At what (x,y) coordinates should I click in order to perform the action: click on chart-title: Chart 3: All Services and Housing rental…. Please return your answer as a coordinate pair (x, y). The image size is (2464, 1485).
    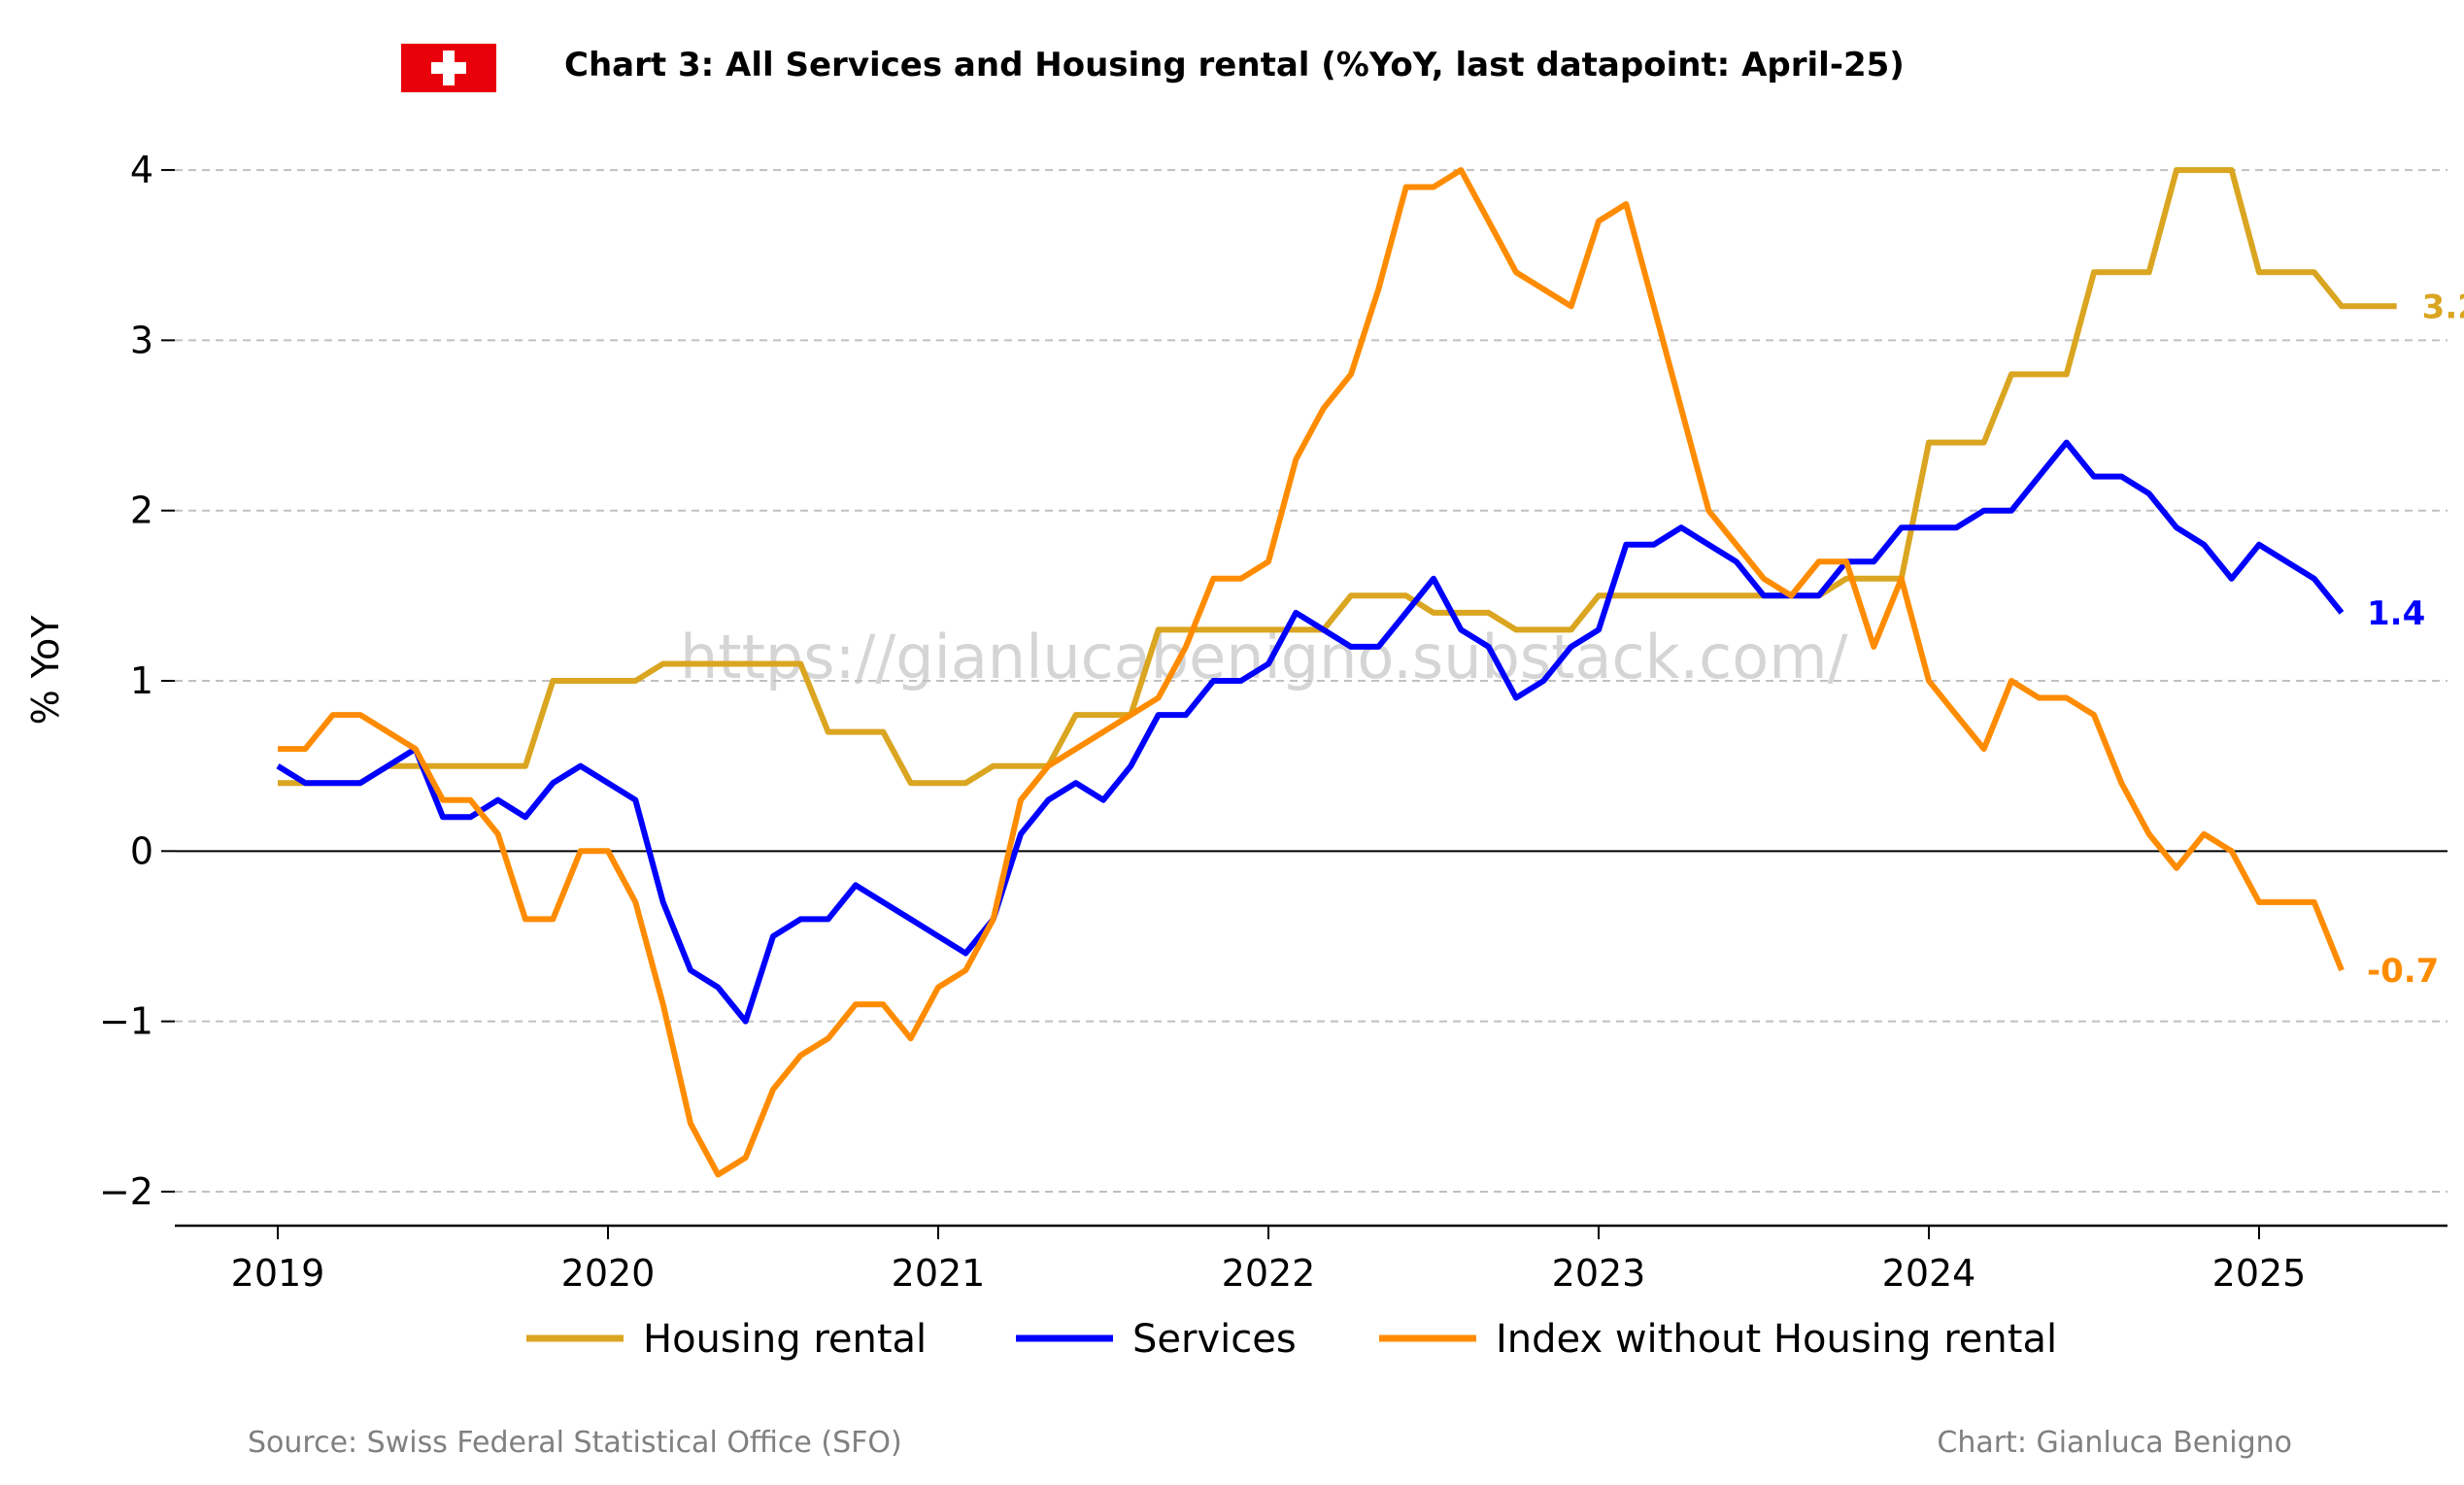
    Looking at the image, I should click on (1234, 65).